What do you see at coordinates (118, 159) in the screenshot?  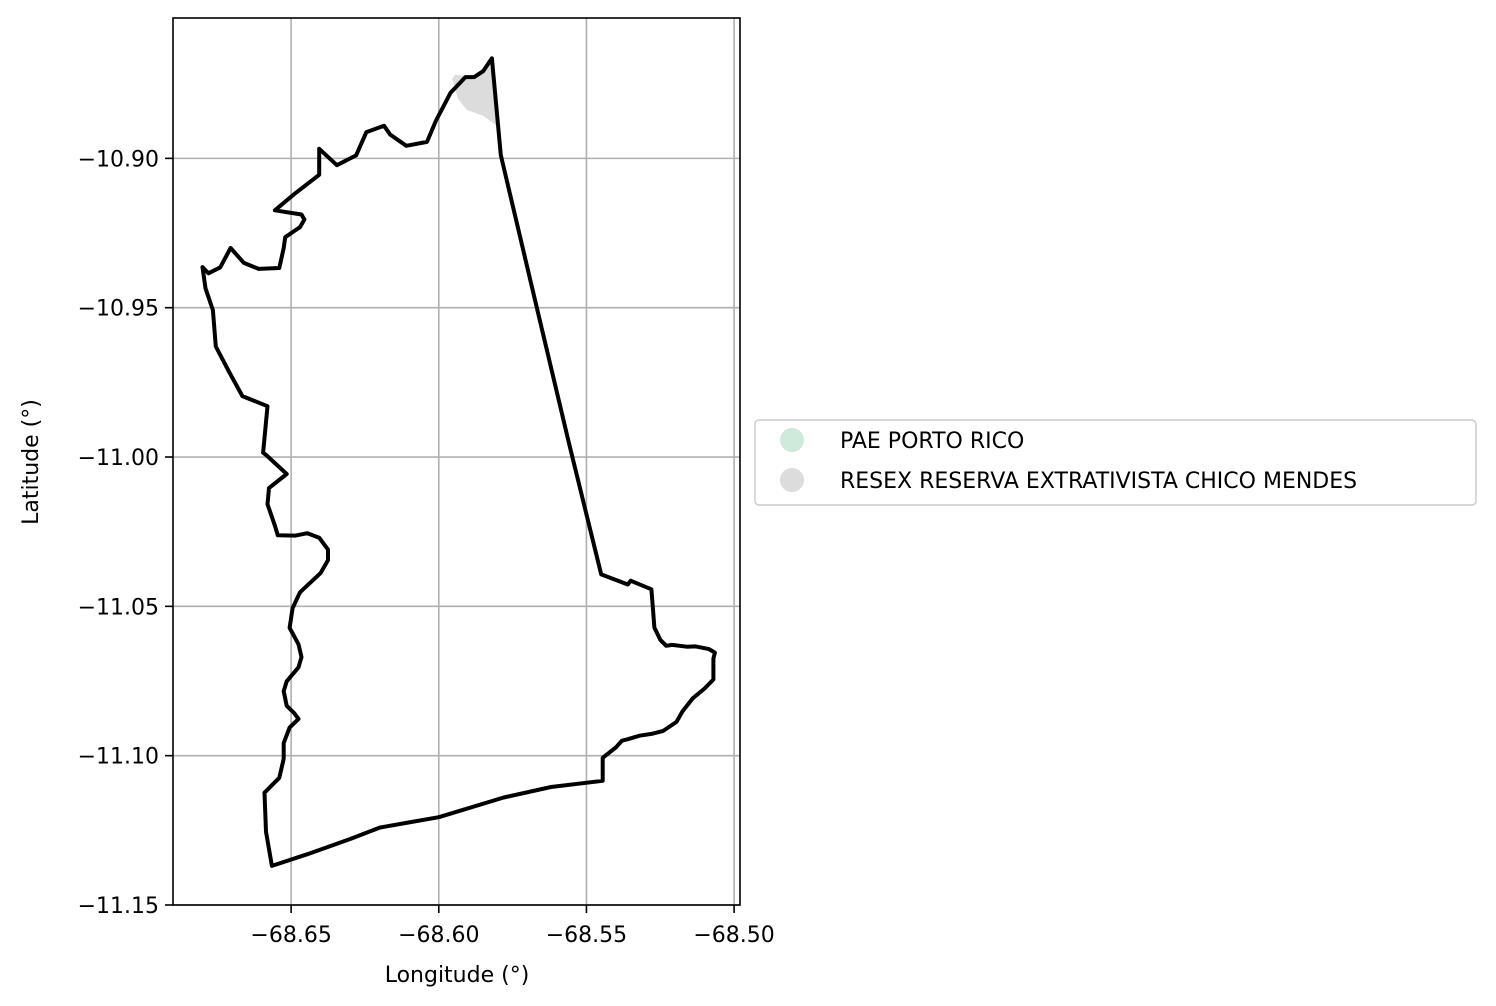 I see `y-tick-label: −10.90` at bounding box center [118, 159].